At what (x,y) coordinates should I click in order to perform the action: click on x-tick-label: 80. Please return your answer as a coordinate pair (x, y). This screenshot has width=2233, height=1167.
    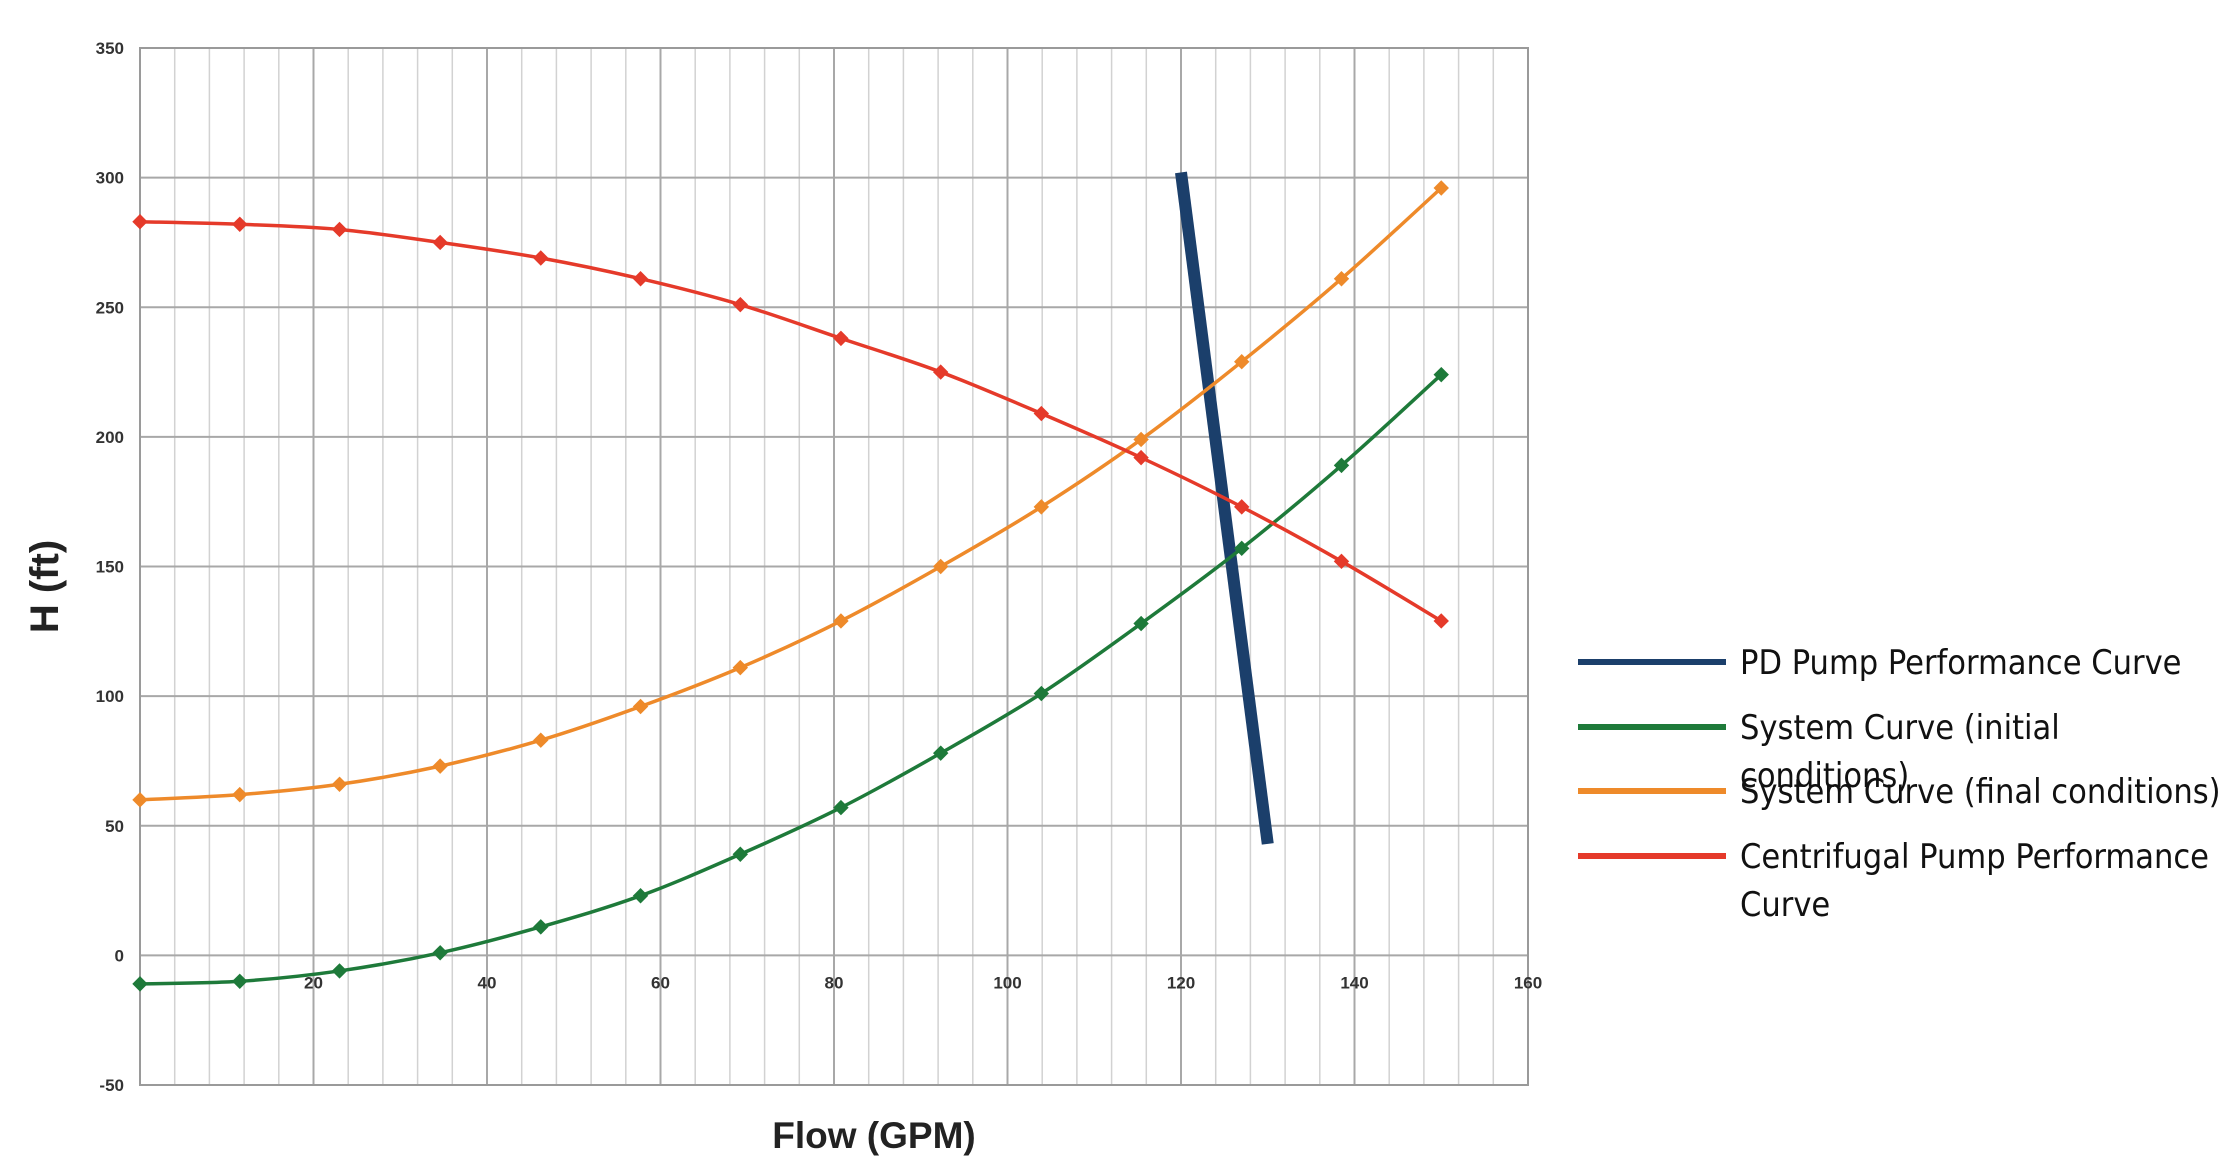
    Looking at the image, I should click on (834, 982).